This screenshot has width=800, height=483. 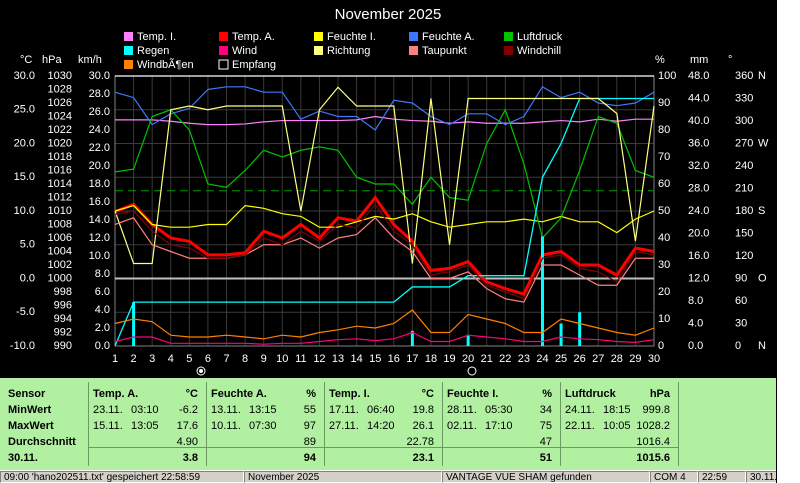 I want to click on x-tick-label: 23, so click(x=524, y=359).